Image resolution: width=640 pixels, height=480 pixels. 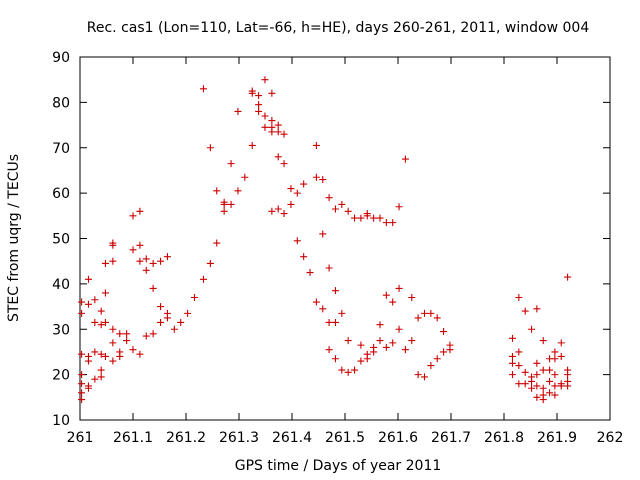 What do you see at coordinates (61, 194) in the screenshot?
I see `y-tick-label: 60` at bounding box center [61, 194].